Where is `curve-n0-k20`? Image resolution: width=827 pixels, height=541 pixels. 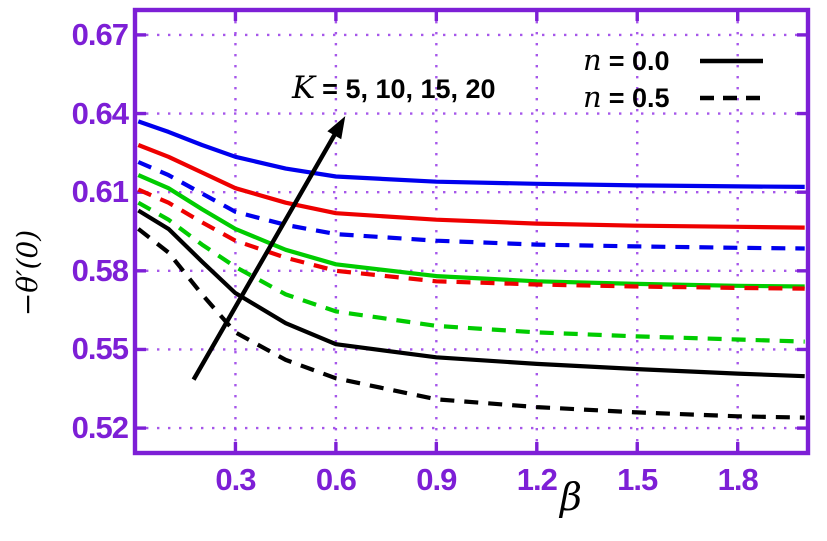 curve-n0-k20 is located at coordinates (471, 154).